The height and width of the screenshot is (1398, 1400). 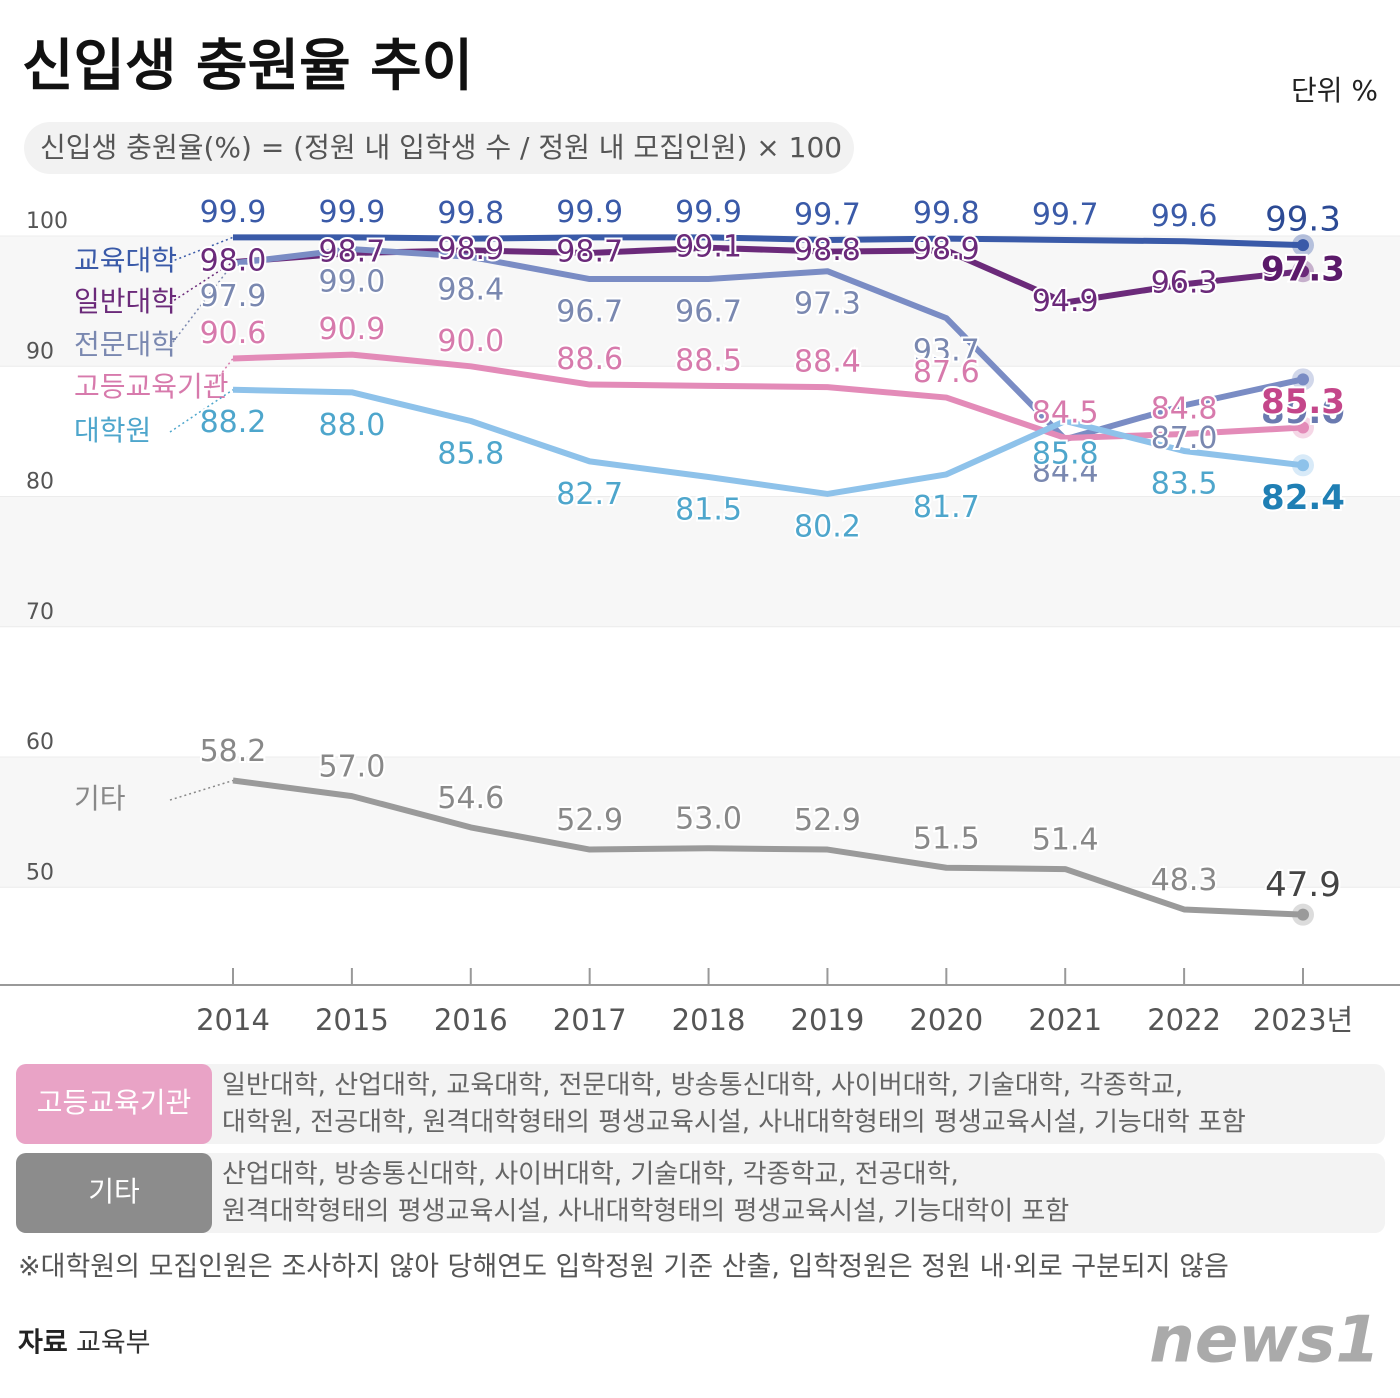 I want to click on value-label: 87.0, so click(x=1184, y=438).